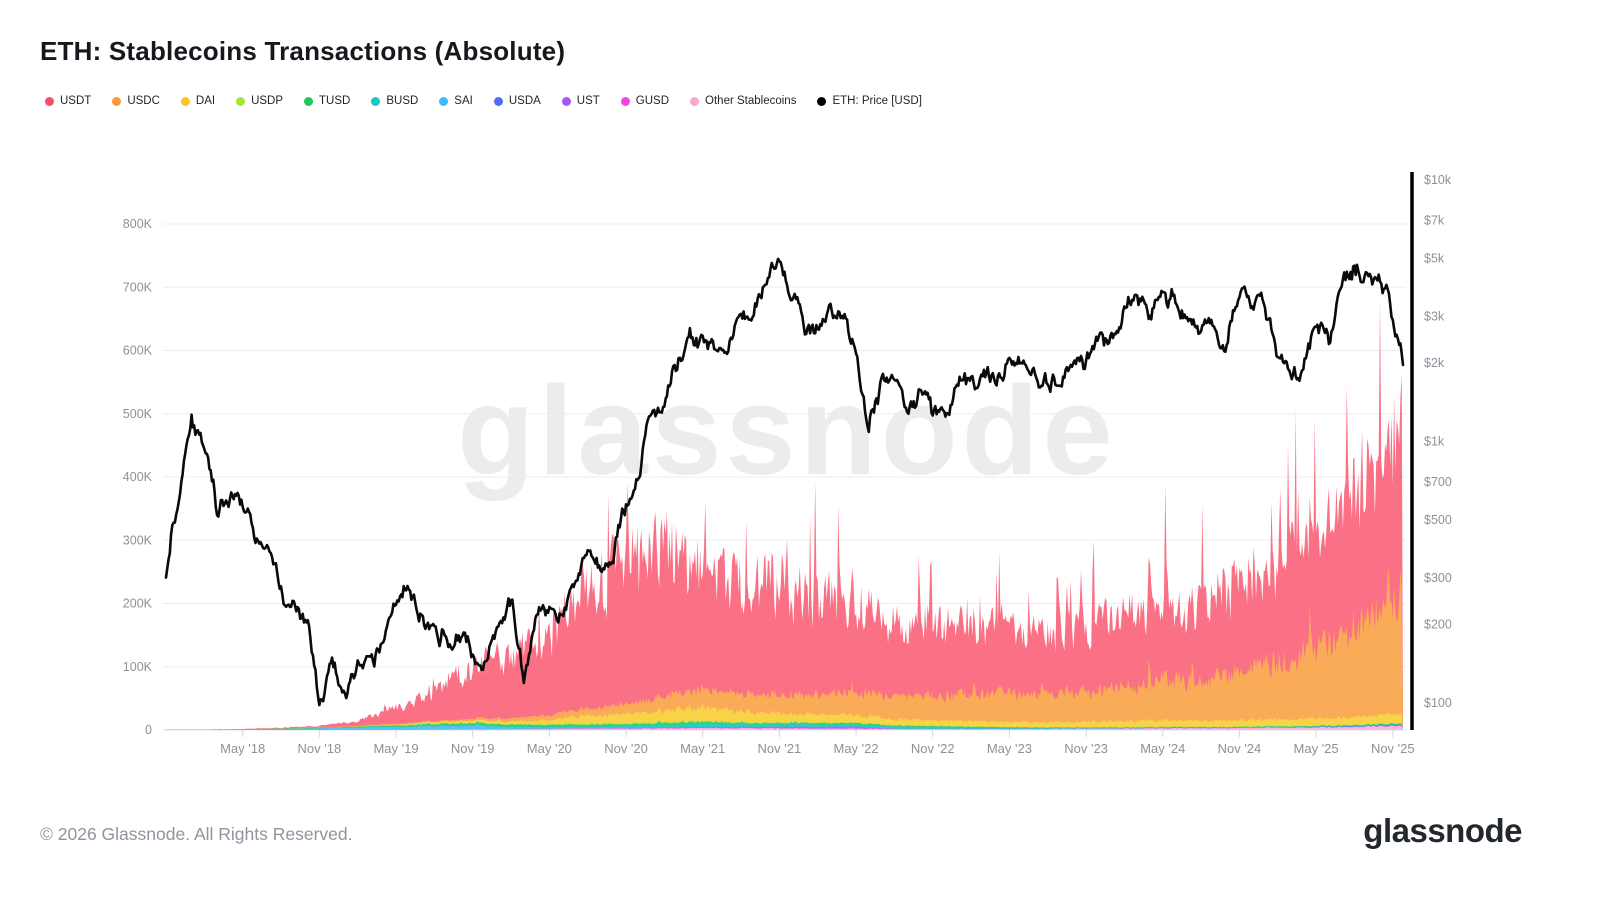 The width and height of the screenshot is (1600, 900). What do you see at coordinates (395, 748) in the screenshot?
I see `x-axis-tick-label: May '19` at bounding box center [395, 748].